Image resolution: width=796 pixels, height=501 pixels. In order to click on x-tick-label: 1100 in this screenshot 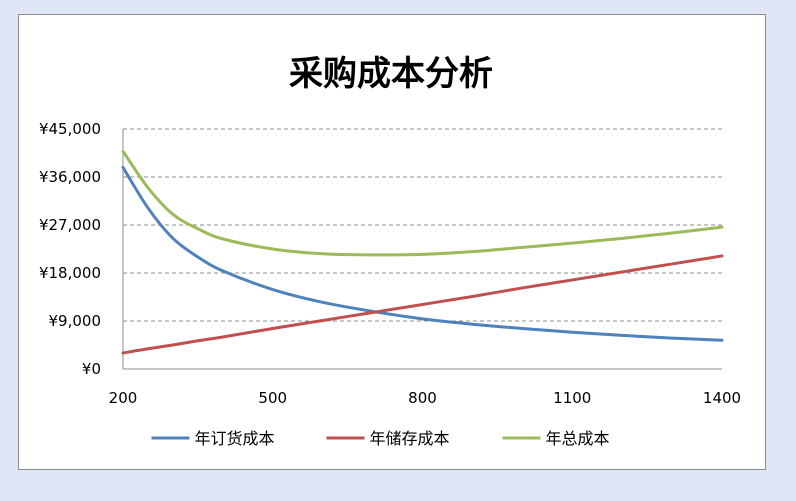, I will do `click(572, 398)`.